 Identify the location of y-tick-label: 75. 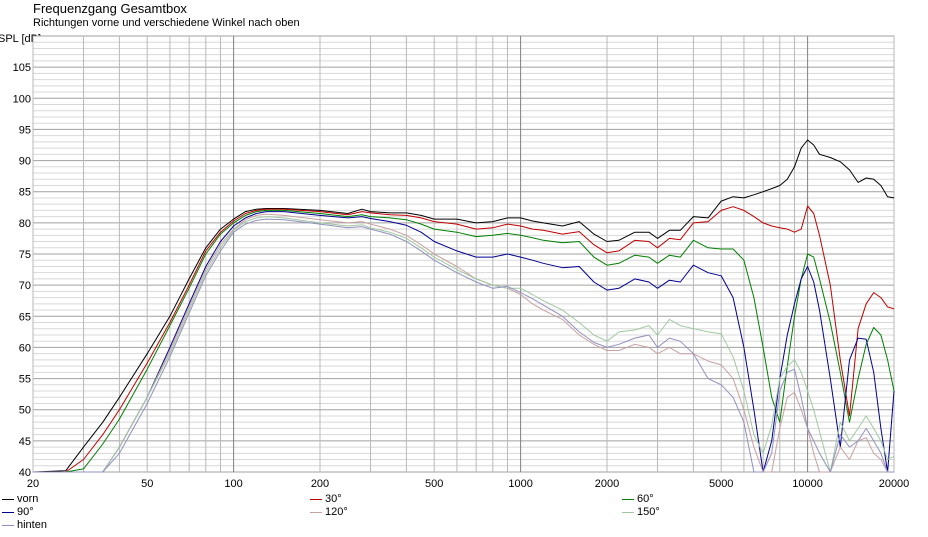
(25, 255).